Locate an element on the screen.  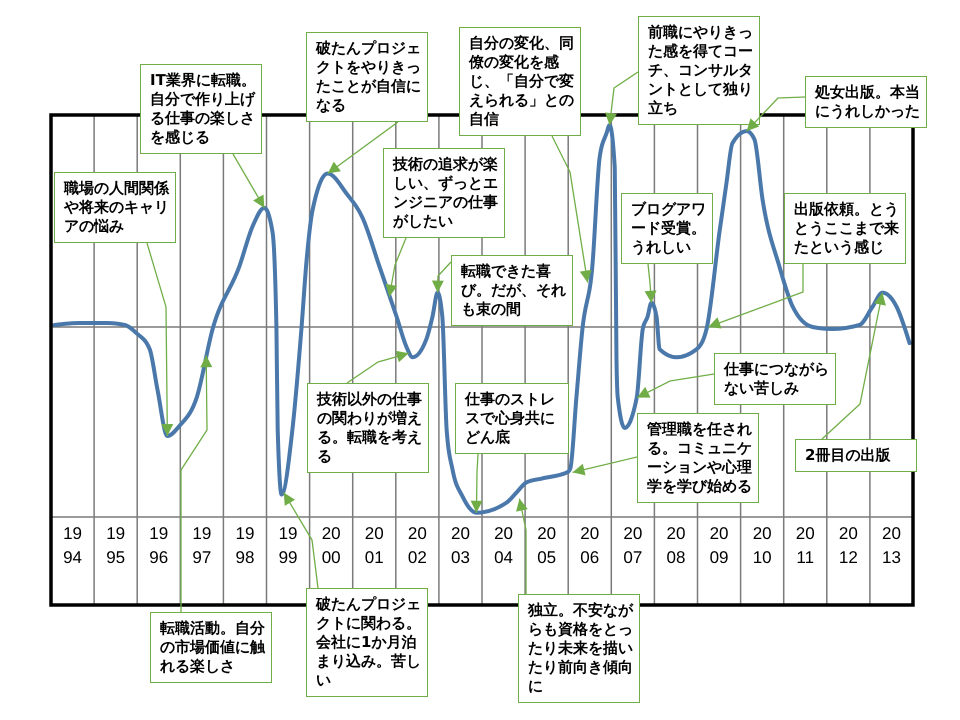
x-tick-label: 20 11 is located at coordinates (805, 545).